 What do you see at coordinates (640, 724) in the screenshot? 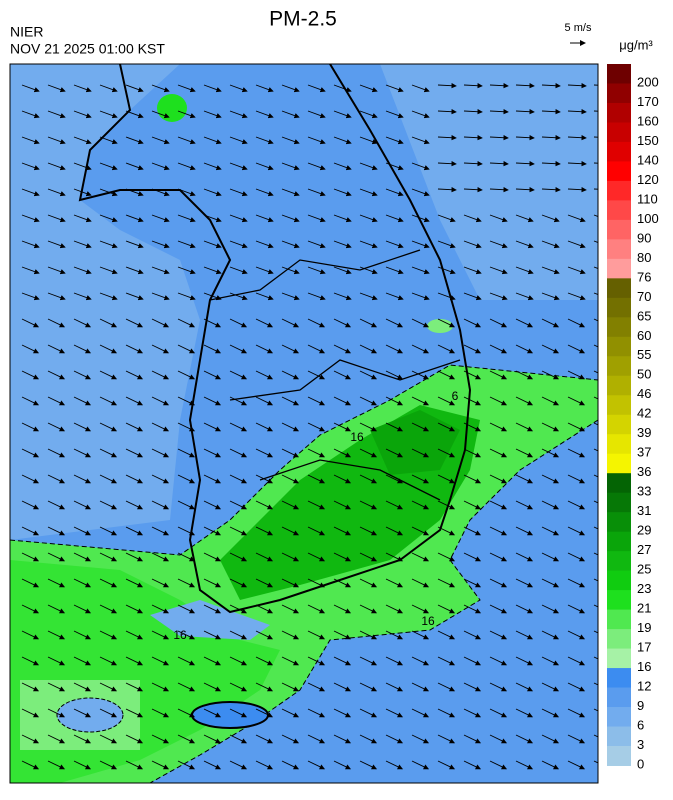
I see `colorbar-label: 6` at bounding box center [640, 724].